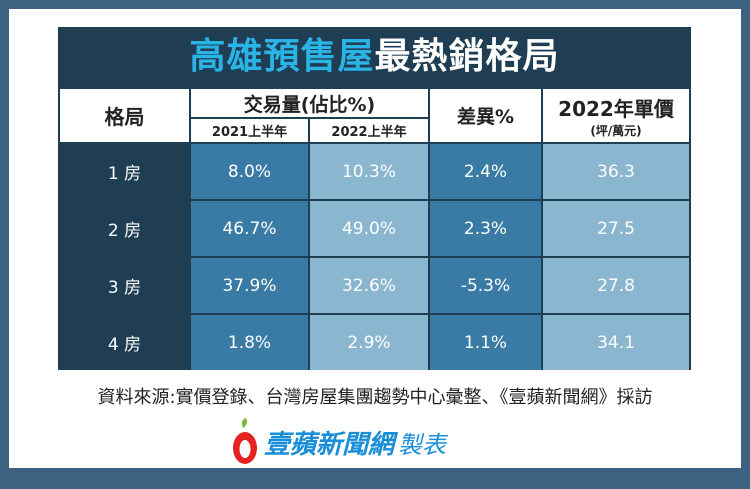  What do you see at coordinates (329, 444) in the screenshot?
I see `brand-name: 壹蘋新聞網` at bounding box center [329, 444].